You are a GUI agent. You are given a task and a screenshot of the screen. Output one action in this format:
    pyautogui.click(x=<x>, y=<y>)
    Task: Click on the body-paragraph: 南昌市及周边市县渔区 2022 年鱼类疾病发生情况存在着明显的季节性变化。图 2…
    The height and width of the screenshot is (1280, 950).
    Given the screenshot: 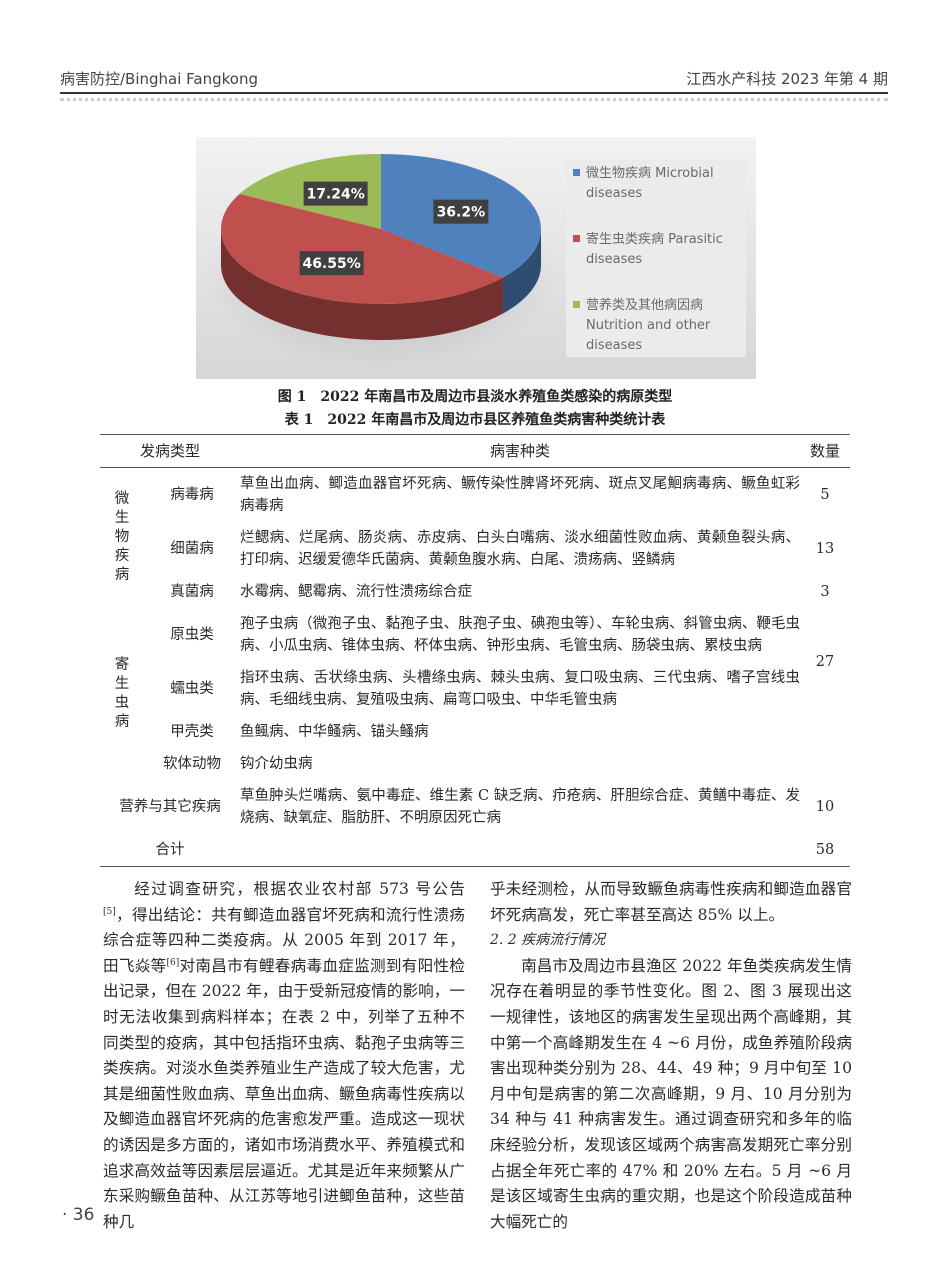 What is the action you would take?
    pyautogui.click(x=671, y=1093)
    